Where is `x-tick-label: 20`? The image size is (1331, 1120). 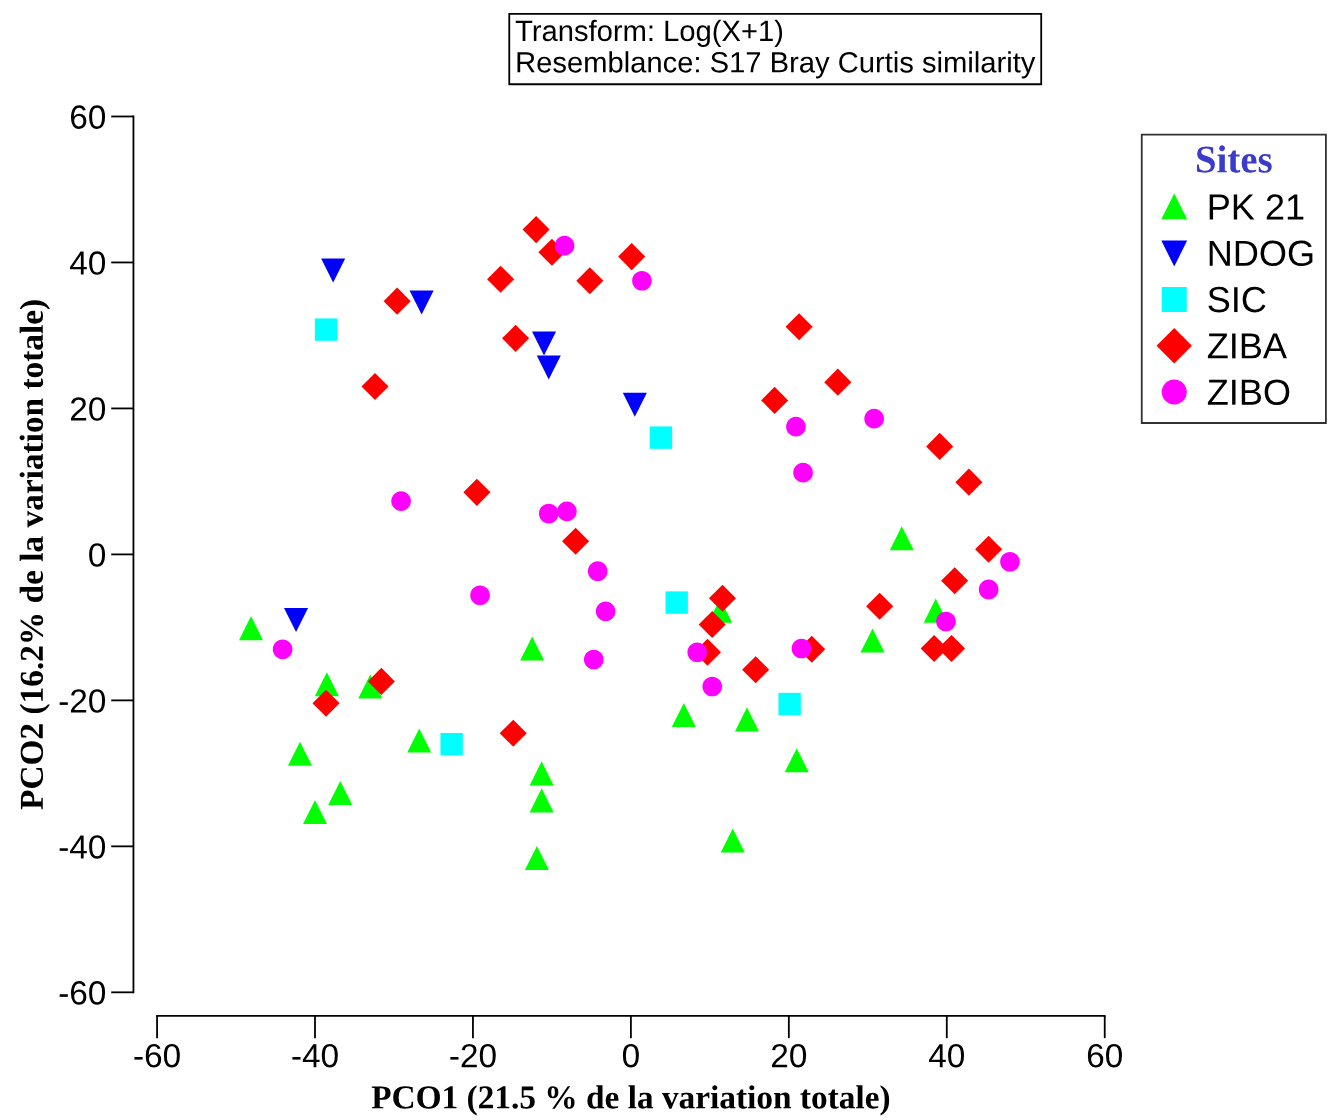 x-tick-label: 20 is located at coordinates (789, 1055).